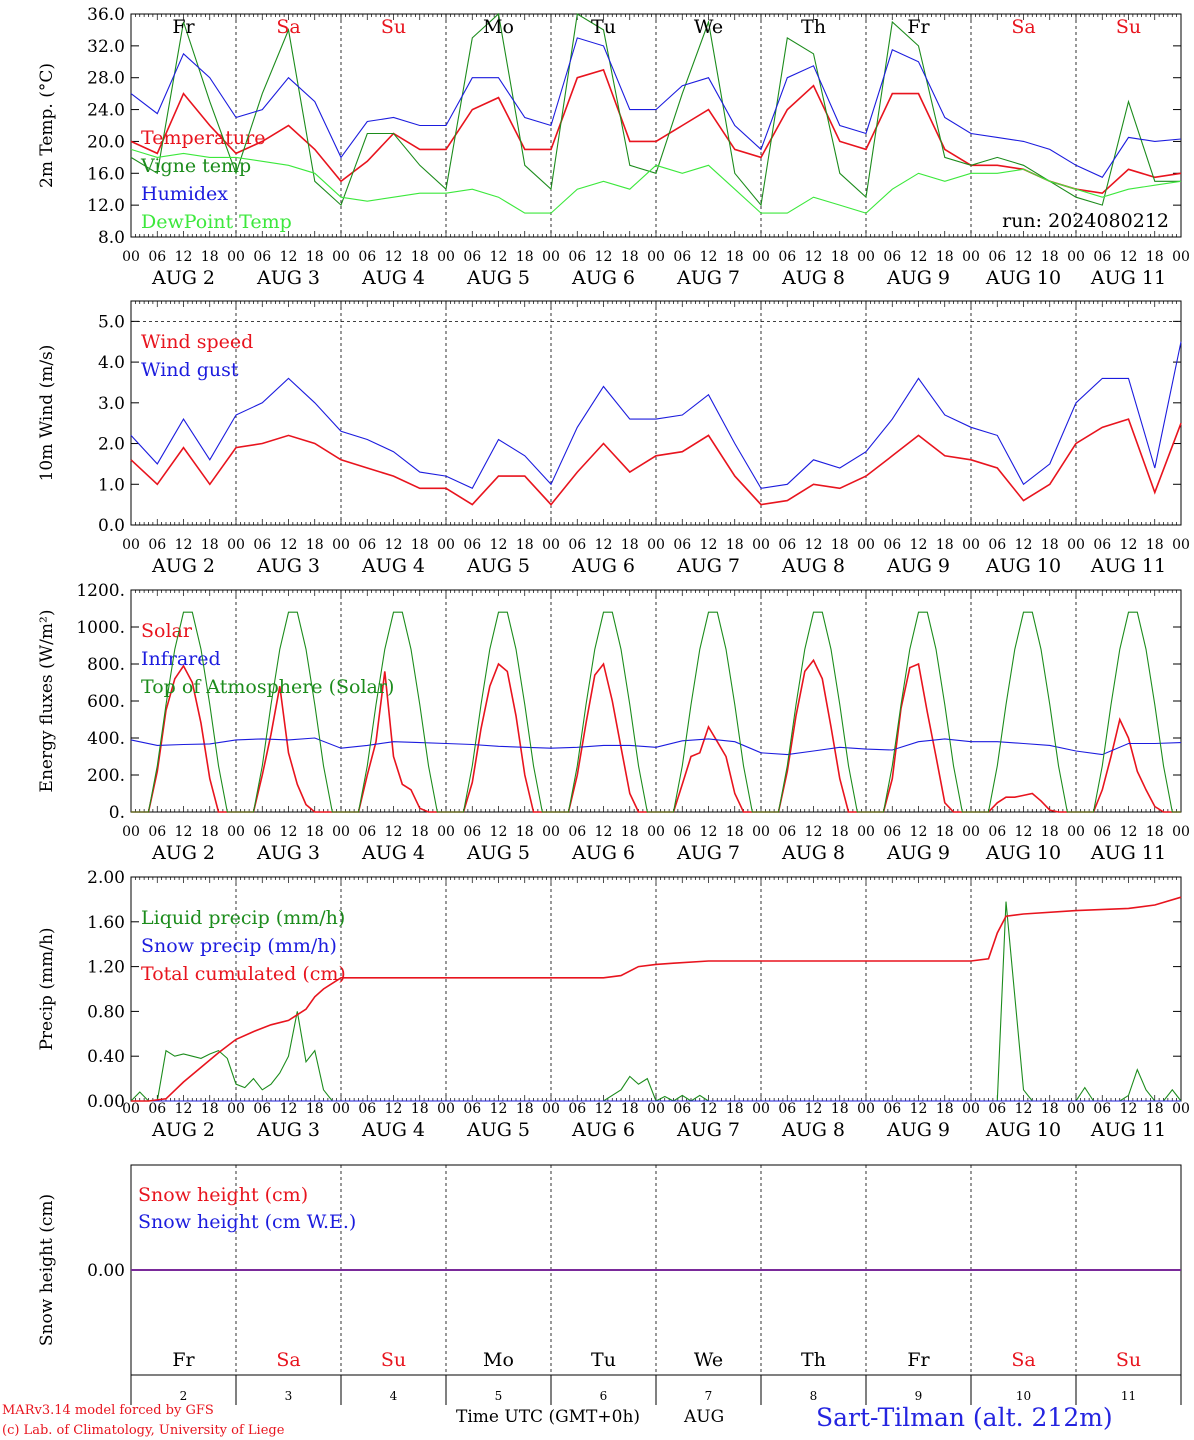  Describe the element at coordinates (106, 111) in the screenshot. I see `y-tick-label: 24.0` at that location.